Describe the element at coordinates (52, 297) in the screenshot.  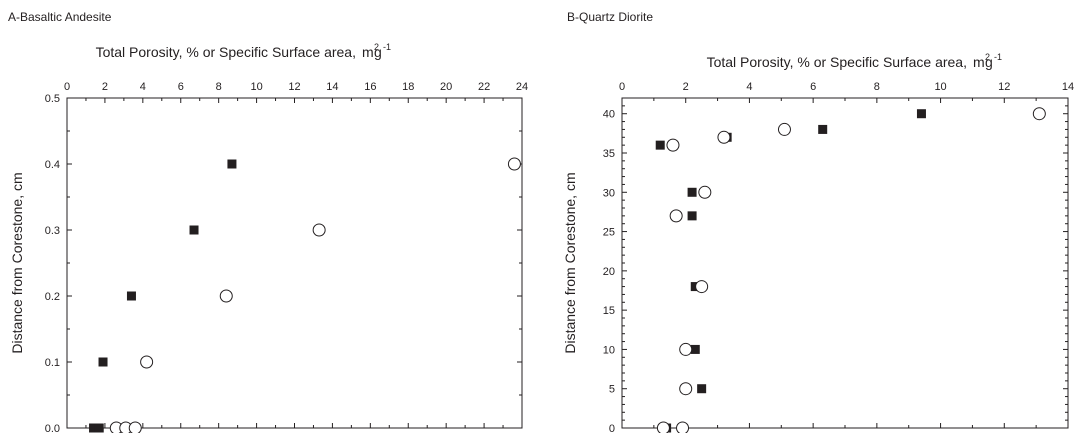
I see `y-tick-label: 0.2` at that location.